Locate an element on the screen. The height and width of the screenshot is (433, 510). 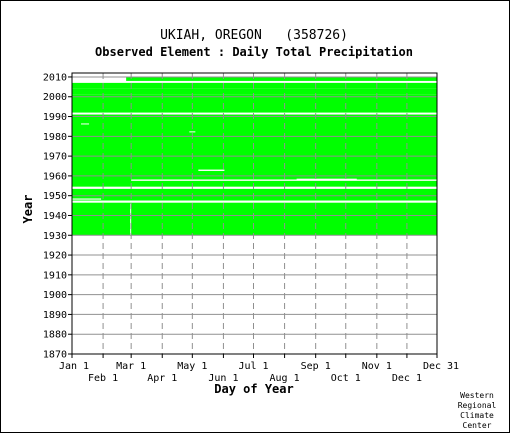
y-tick-label-1910: 1910 is located at coordinates (55, 275).